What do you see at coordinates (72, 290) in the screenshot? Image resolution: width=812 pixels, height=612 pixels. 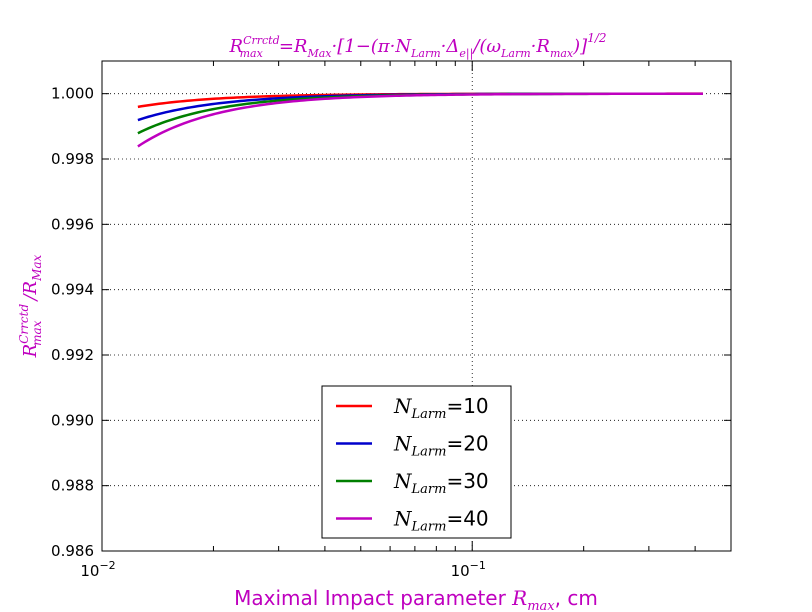 I see `y-tick-label: 0.994` at bounding box center [72, 290].